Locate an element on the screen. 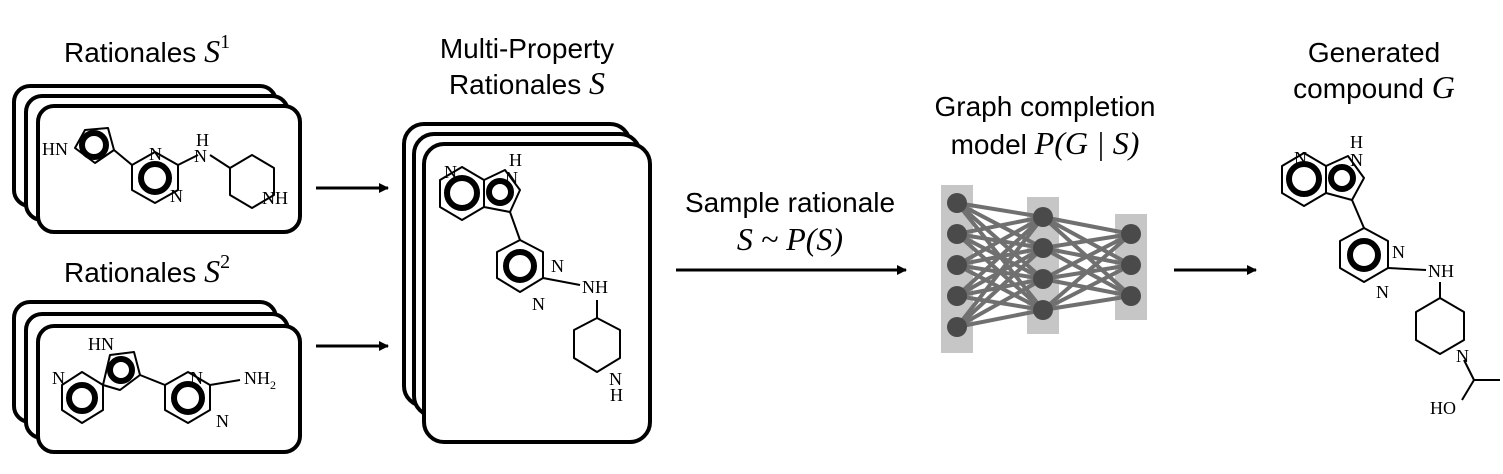 The width and height of the screenshot is (1503, 474). rationale-1-molecule: HN N N H N NH is located at coordinates (165, 168).